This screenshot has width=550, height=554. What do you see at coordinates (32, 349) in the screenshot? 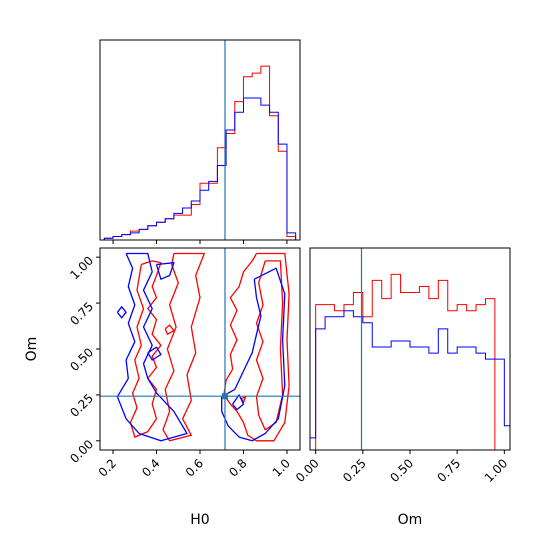
I see `joint-ylabel: Om` at bounding box center [32, 349].